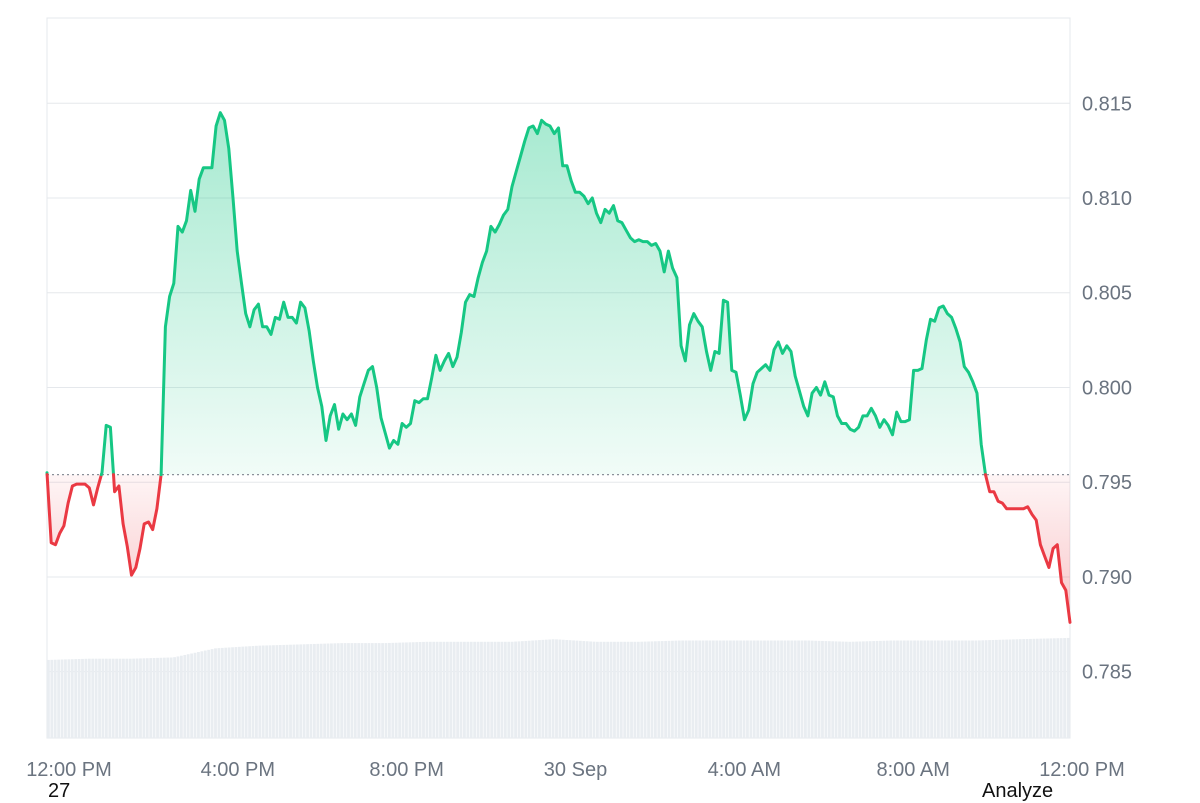  What do you see at coordinates (744, 770) in the screenshot?
I see `x-tick-label: 4:00 AM` at bounding box center [744, 770].